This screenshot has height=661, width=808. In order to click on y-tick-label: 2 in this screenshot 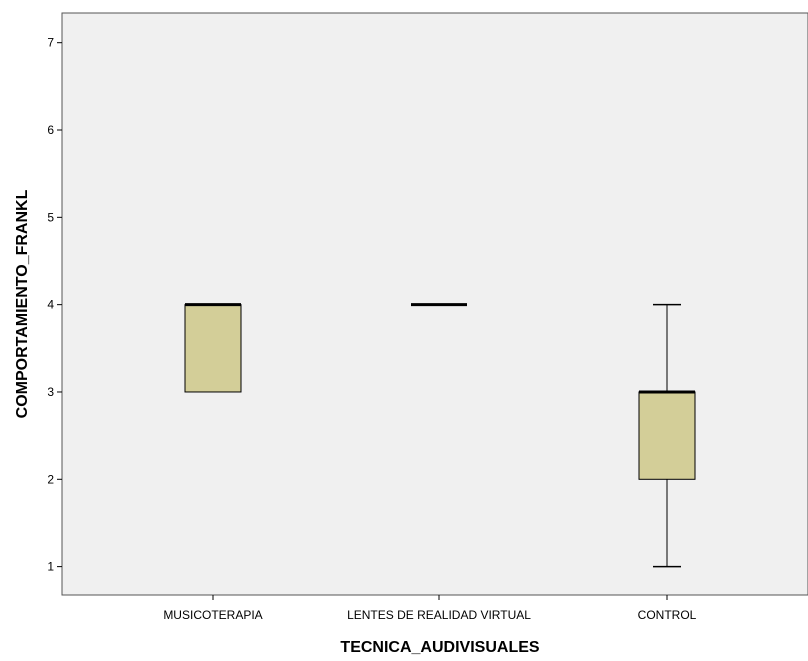, I will do `click(50, 479)`.